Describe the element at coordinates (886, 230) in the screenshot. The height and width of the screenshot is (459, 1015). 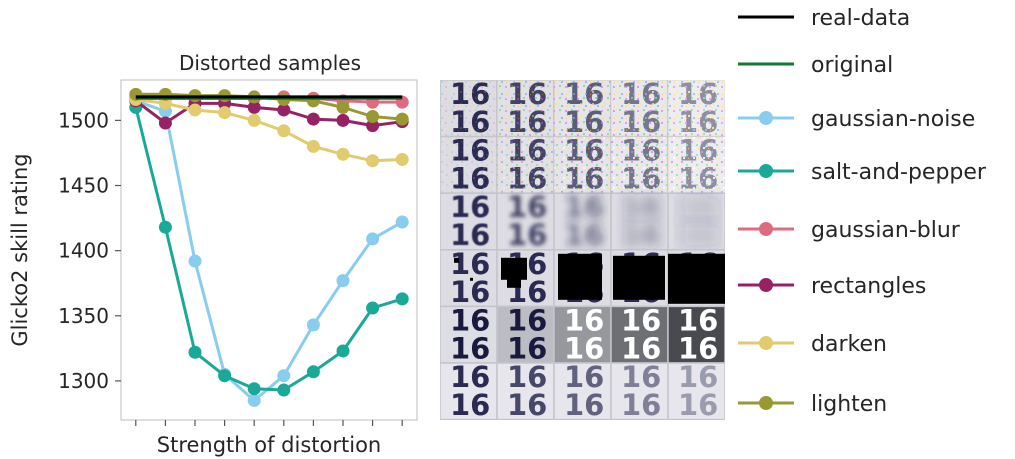
I see `legend-label: gaussian-blur` at that location.